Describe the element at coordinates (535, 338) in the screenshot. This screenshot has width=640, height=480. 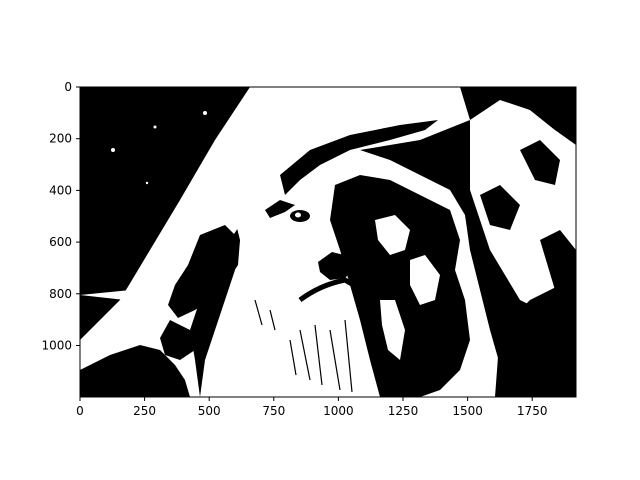
I see `bottom-right-shadow` at that location.